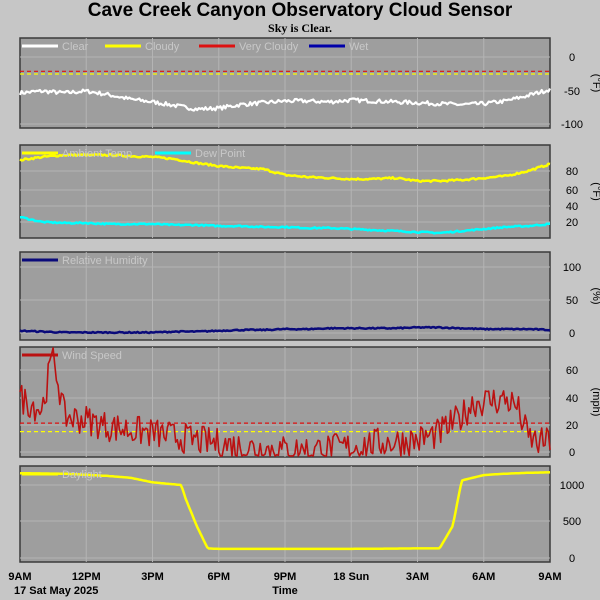  Describe the element at coordinates (82, 475) in the screenshot. I see `legend-label: Daylight` at that location.